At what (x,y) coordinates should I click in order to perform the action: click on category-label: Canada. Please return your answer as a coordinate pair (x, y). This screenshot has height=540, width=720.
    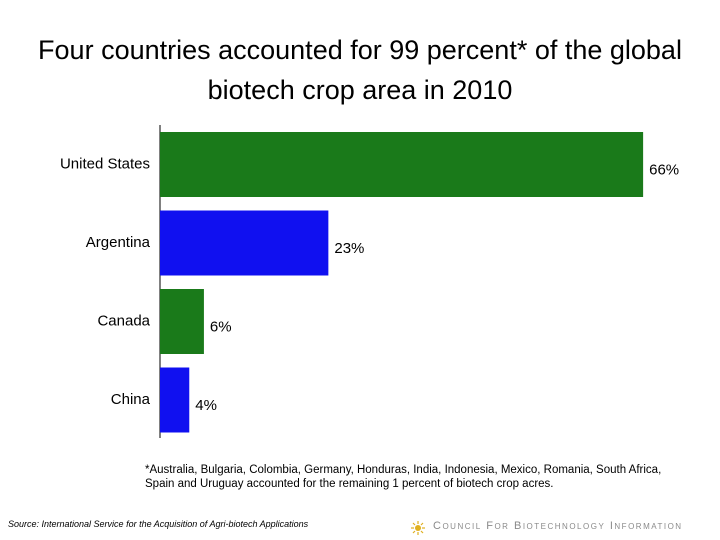
    Looking at the image, I should click on (123, 320).